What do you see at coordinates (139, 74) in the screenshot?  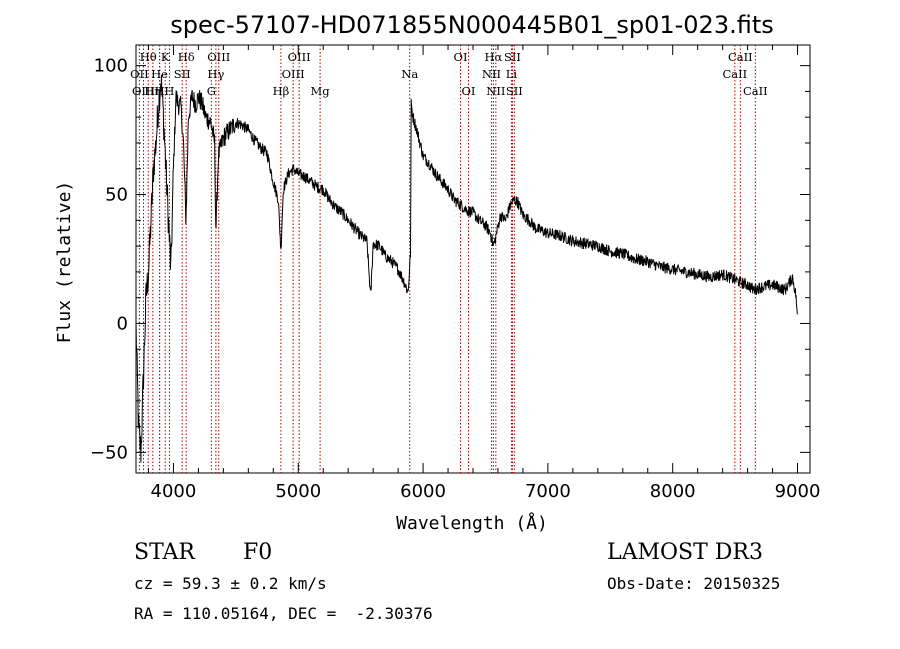 I see `line-marker-label: OII` at bounding box center [139, 74].